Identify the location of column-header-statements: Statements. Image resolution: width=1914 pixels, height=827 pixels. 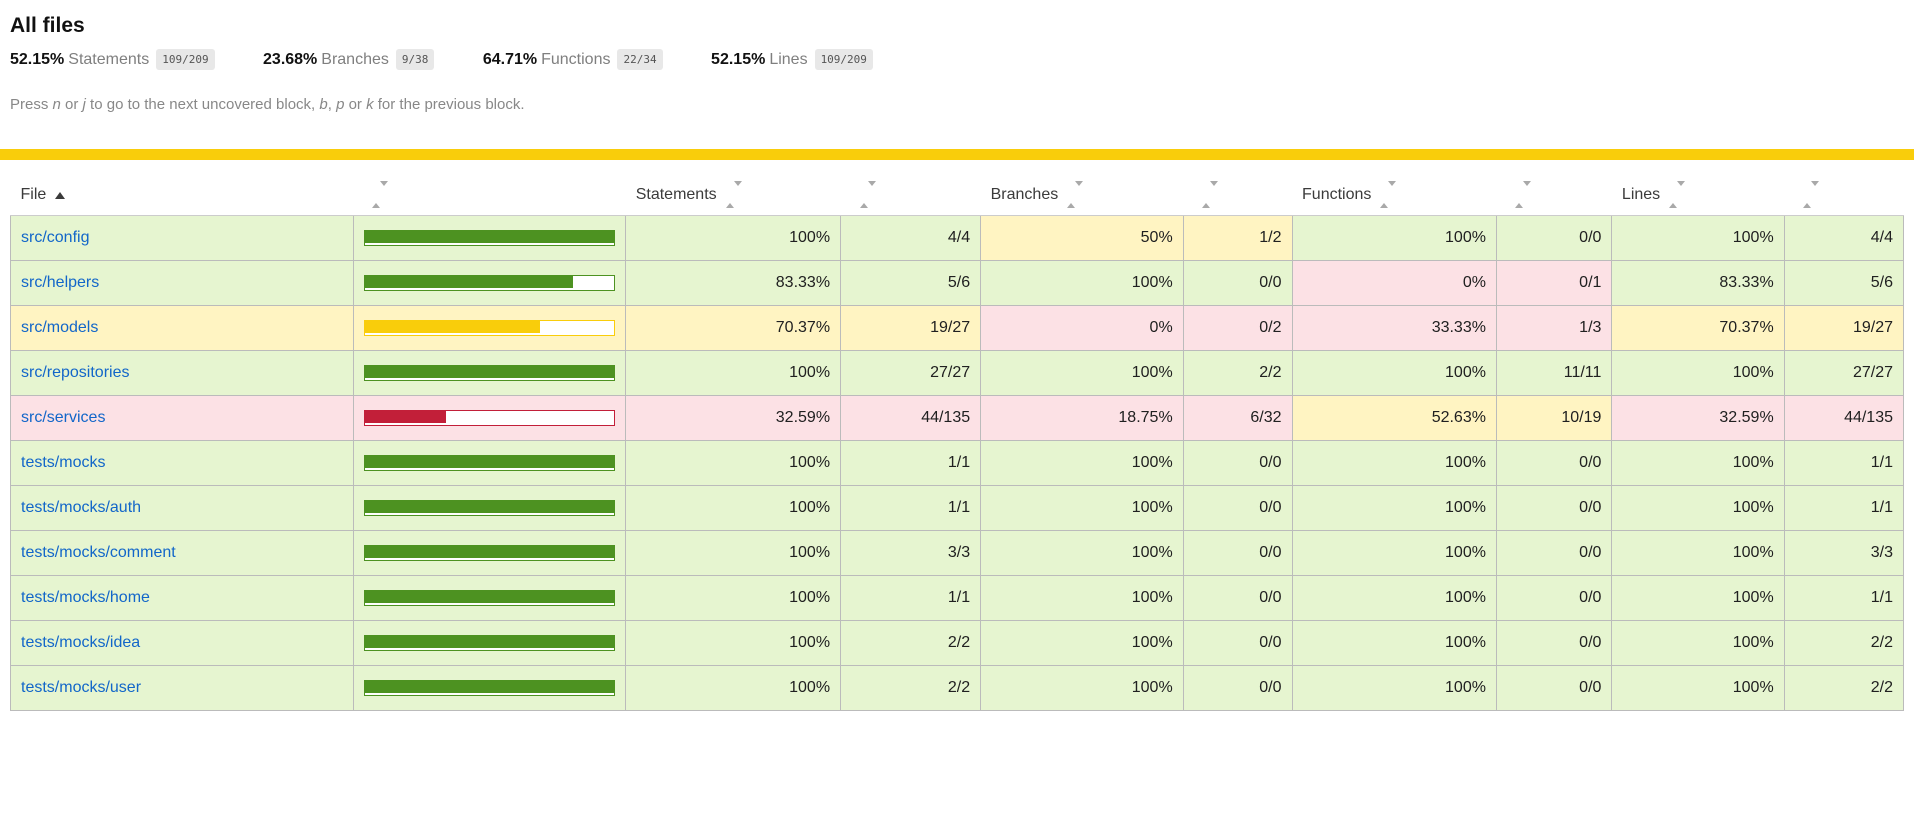
(733, 196).